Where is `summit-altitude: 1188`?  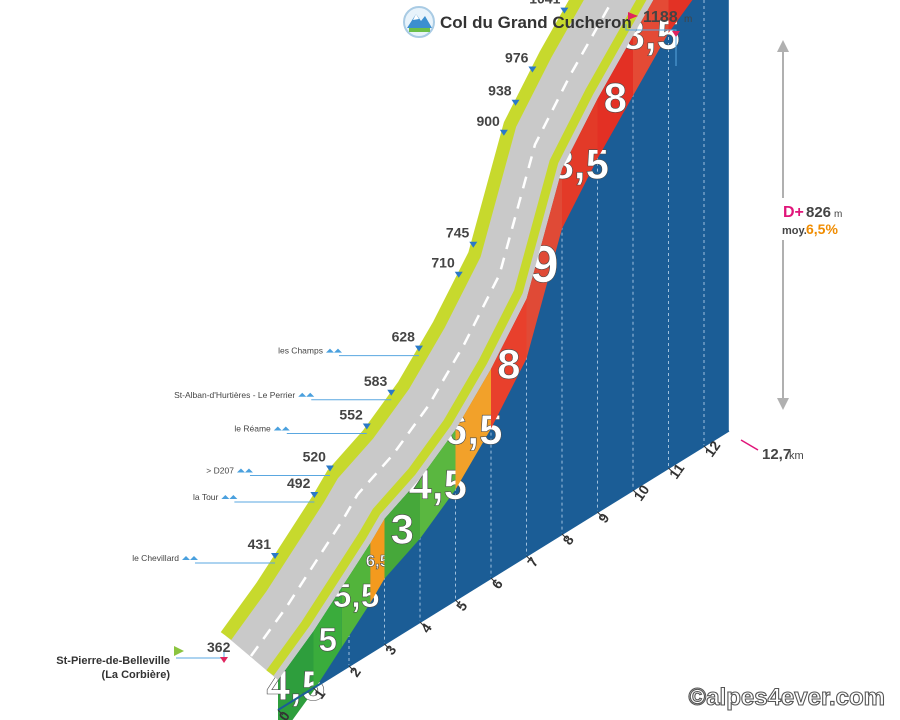
summit-altitude: 1188 is located at coordinates (660, 17).